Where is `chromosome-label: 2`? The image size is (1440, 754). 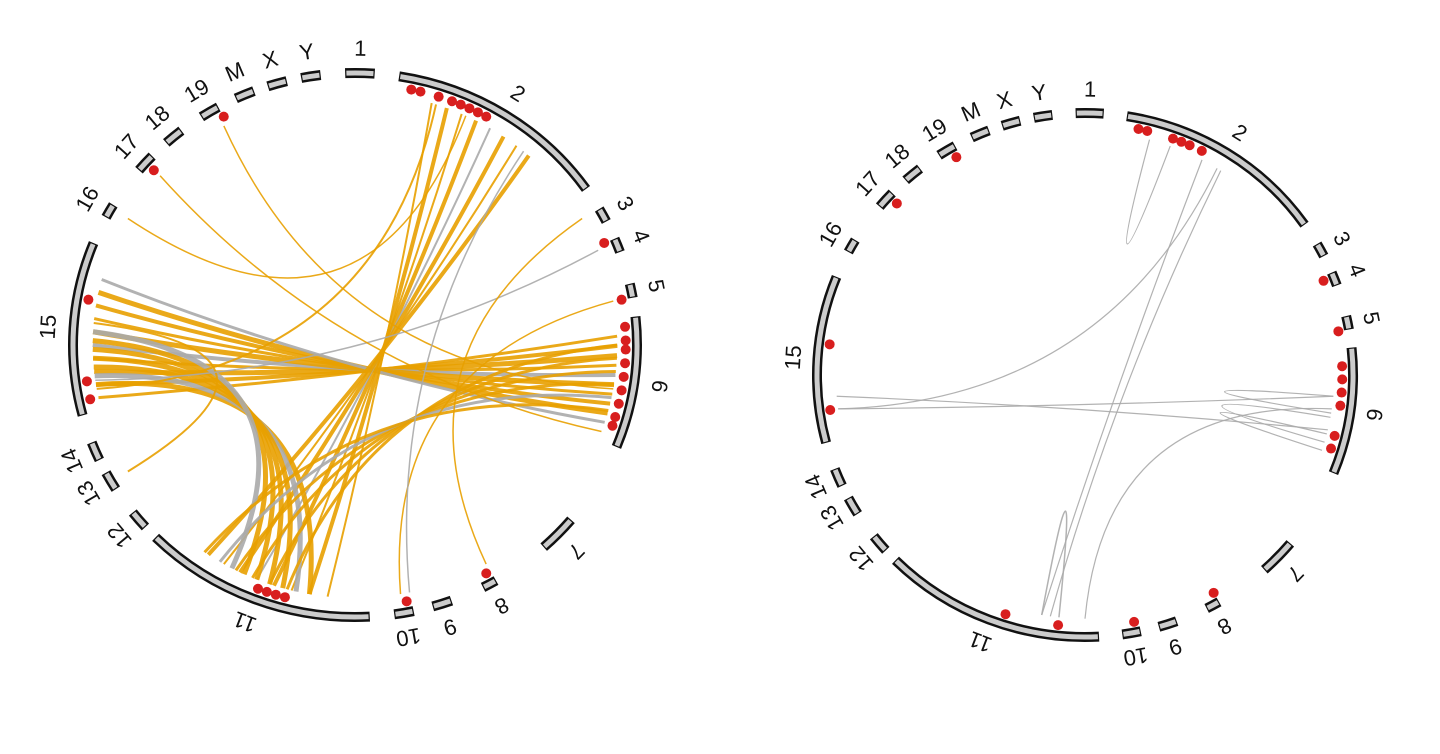 chromosome-label: 2 is located at coordinates (518, 93).